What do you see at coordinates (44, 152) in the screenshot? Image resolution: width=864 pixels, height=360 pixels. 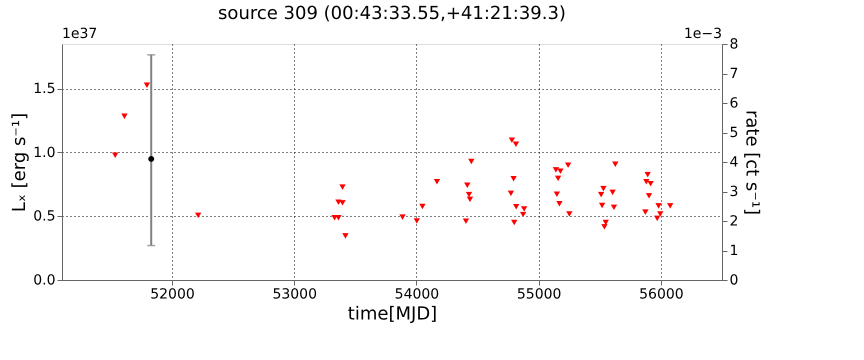 I see `y-tick-label: 1.0` at bounding box center [44, 152].